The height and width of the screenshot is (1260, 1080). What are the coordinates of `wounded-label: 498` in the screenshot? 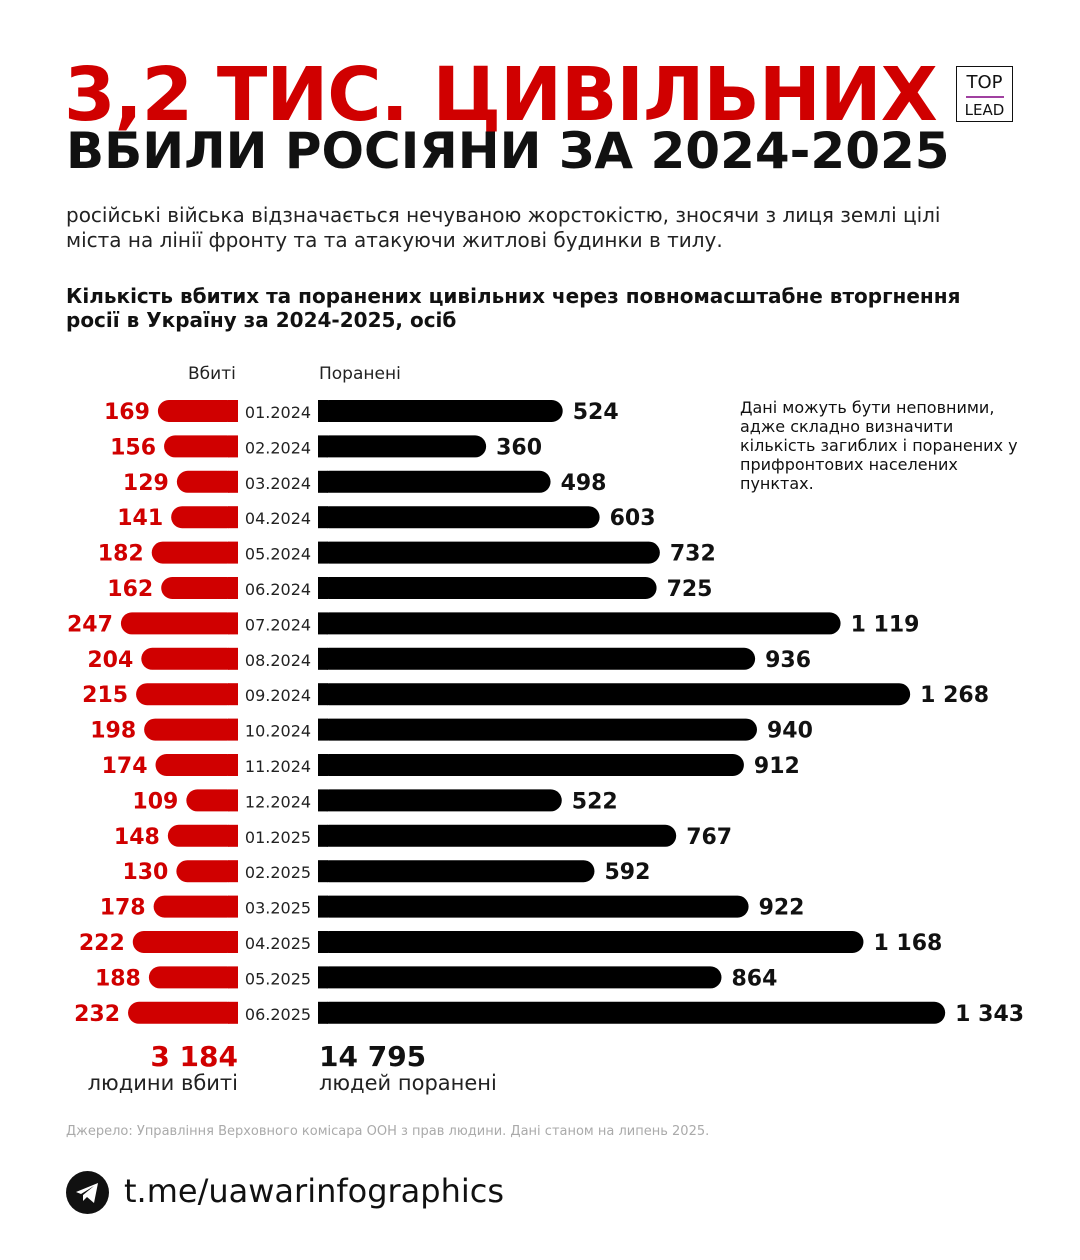 It's located at (584, 483).